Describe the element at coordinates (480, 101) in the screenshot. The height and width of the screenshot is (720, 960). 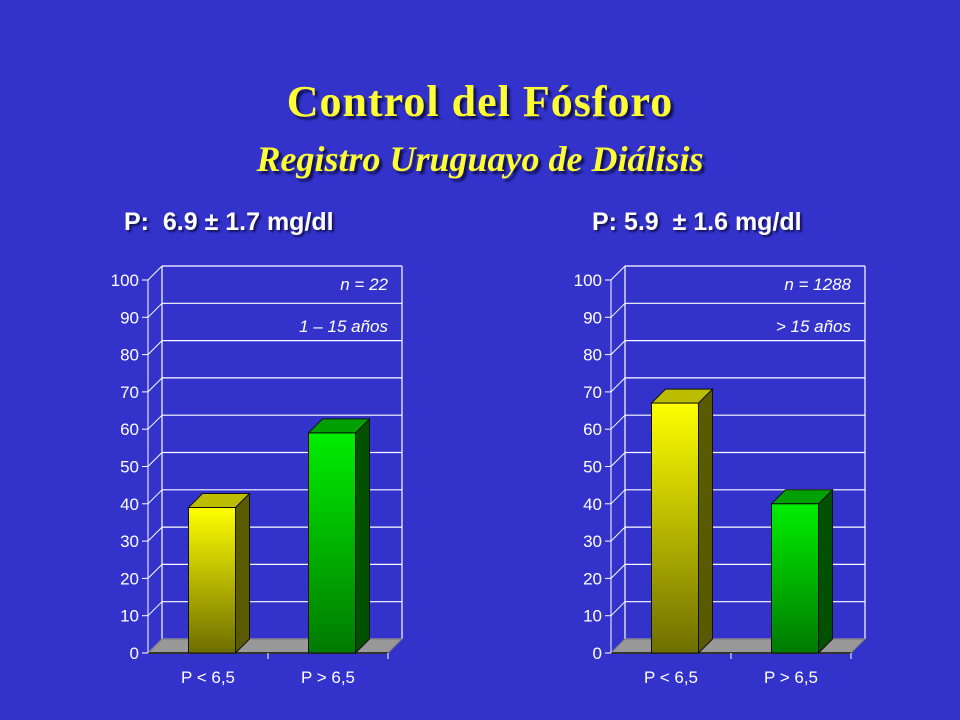
I see `slide-title: Control del Fósforo` at that location.